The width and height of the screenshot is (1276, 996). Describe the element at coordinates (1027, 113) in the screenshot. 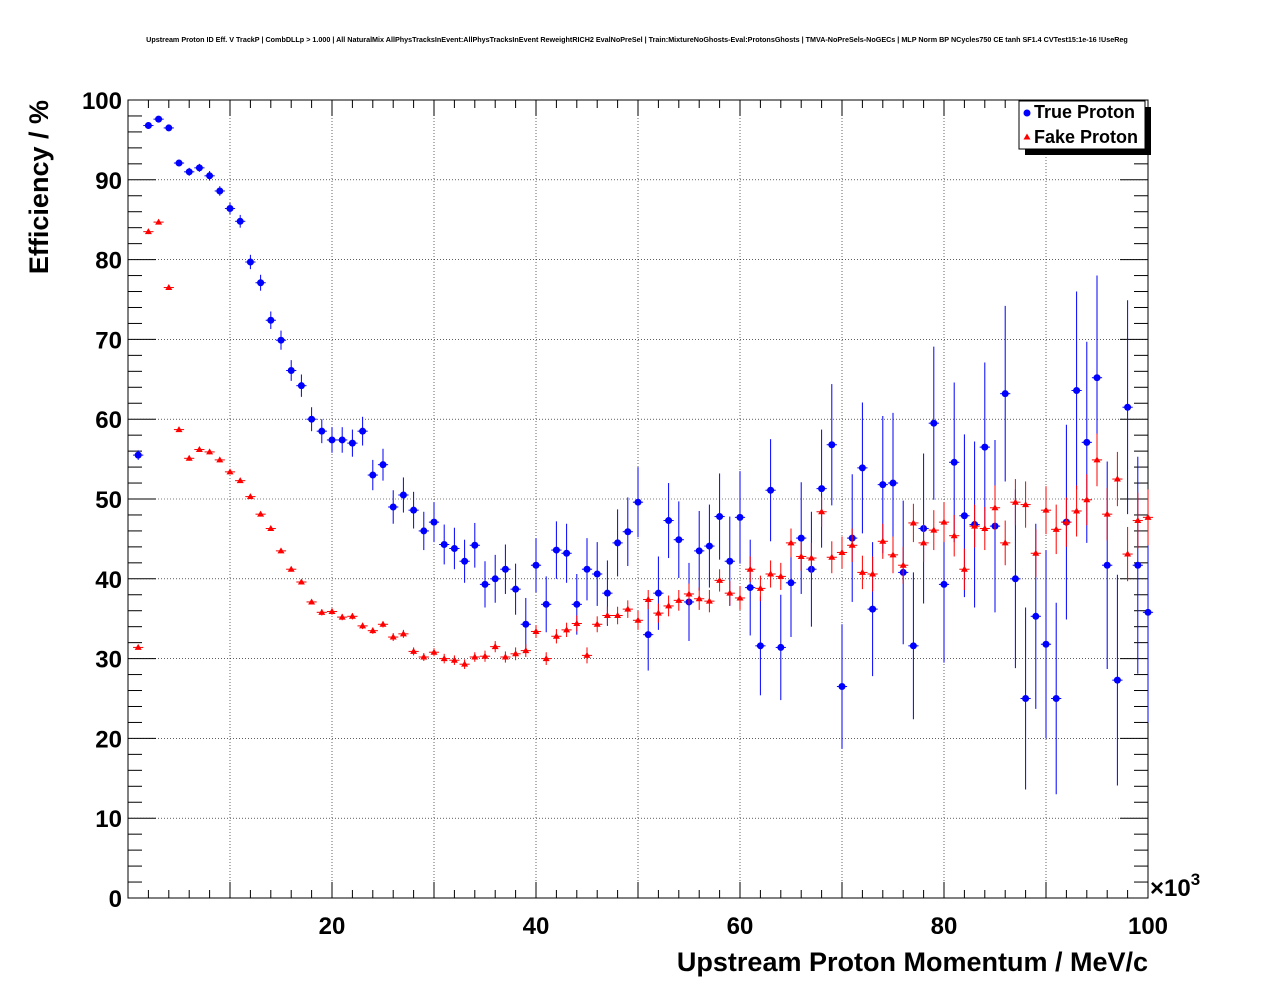

I see `legend-marker-true-proton` at that location.